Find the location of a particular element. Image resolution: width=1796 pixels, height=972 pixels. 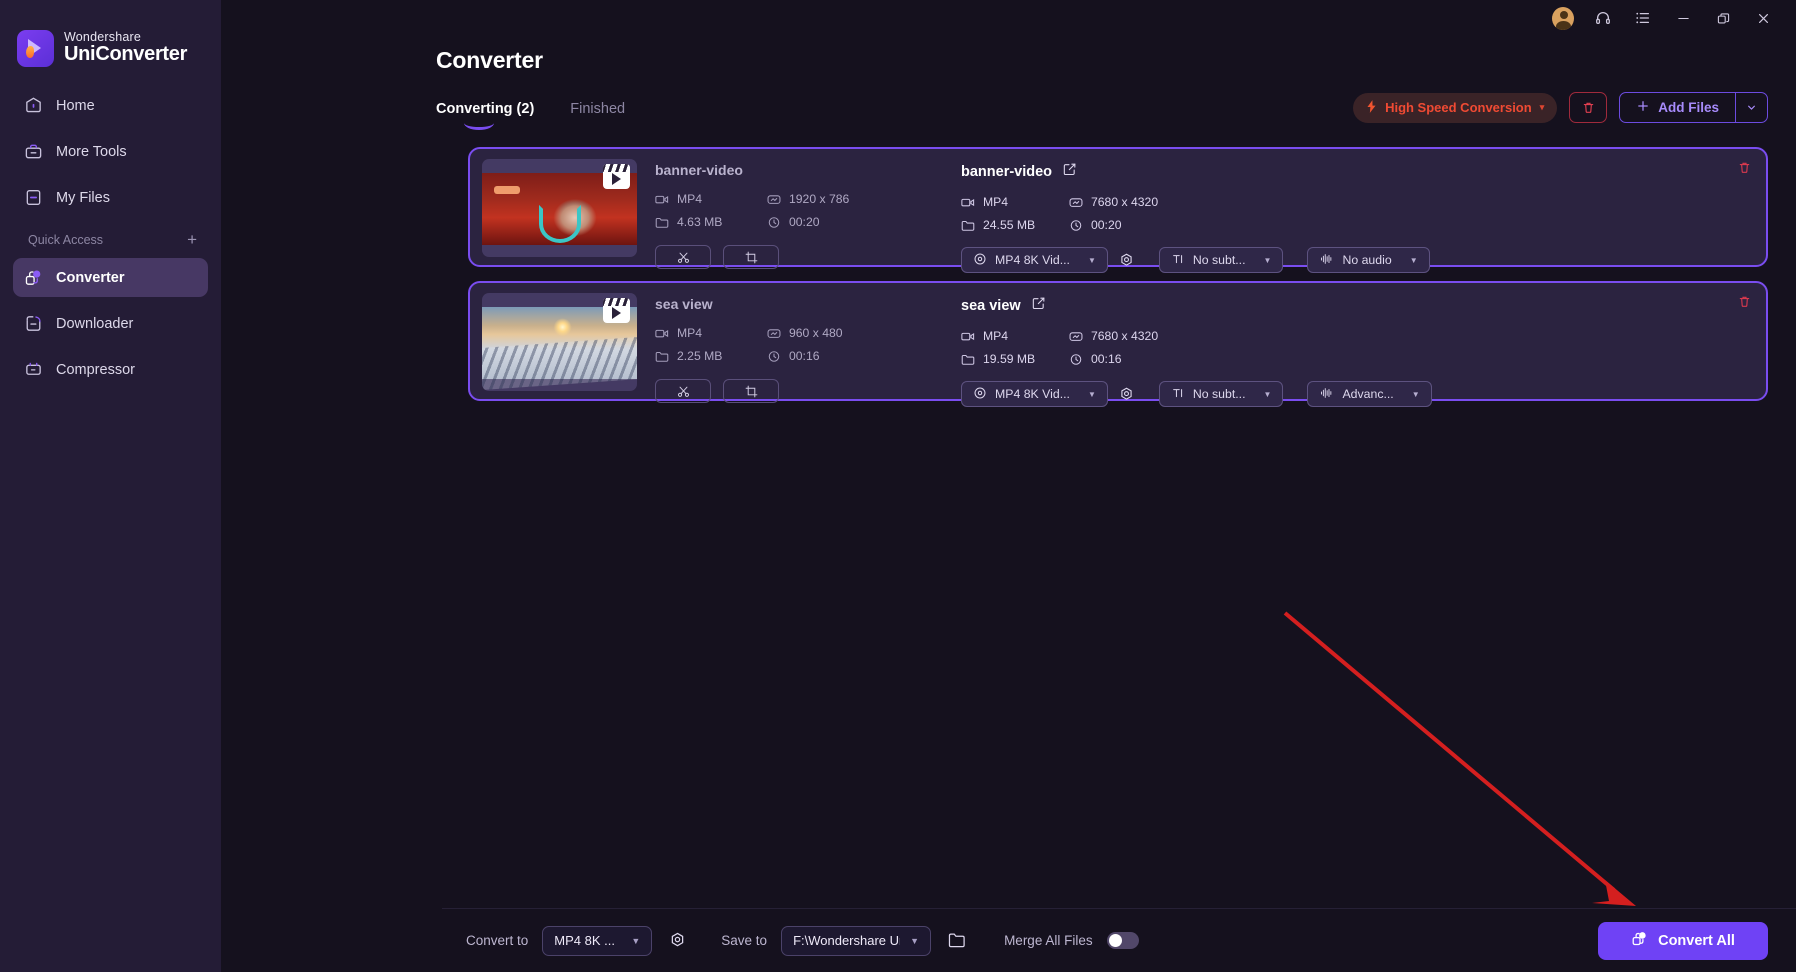

add-files-control: Add Files is located at coordinates (1693, 107).